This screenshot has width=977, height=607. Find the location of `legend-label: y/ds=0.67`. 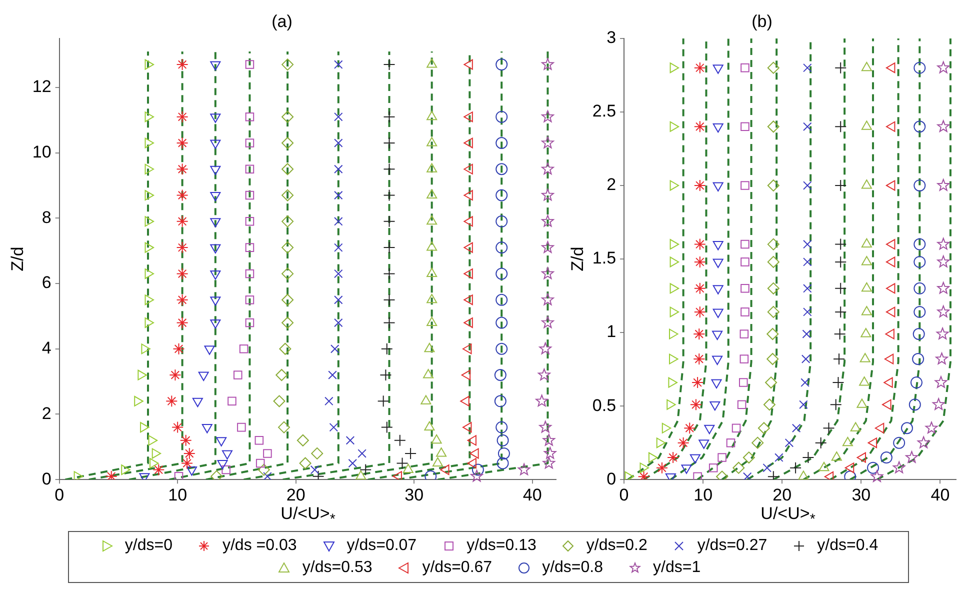

legend-label: y/ds=0.67 is located at coordinates (457, 567).